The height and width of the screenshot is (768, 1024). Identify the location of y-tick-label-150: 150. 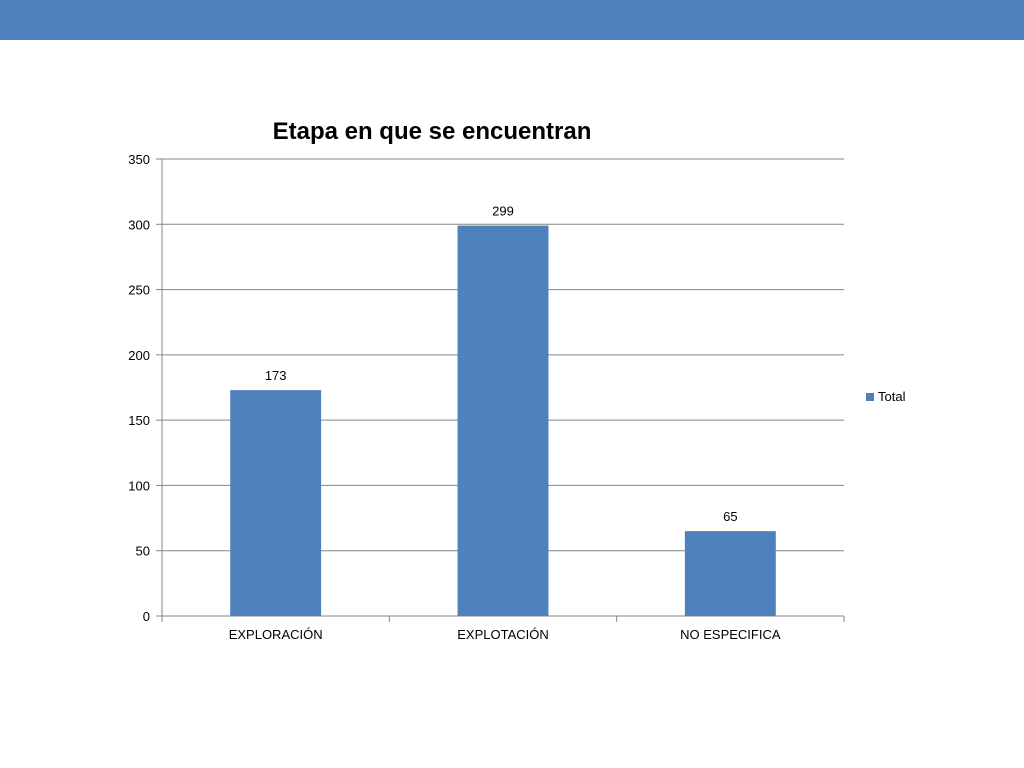
(139, 420).